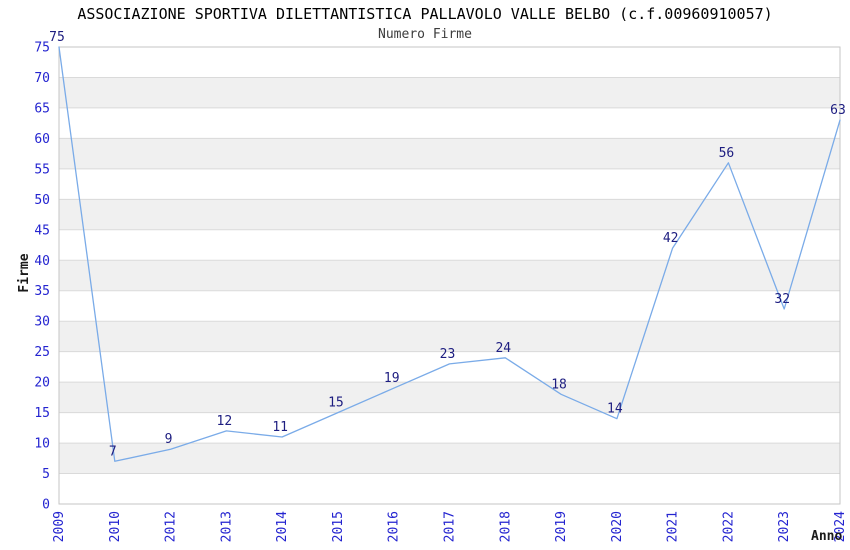 This screenshot has height=550, width=850. What do you see at coordinates (503, 348) in the screenshot?
I see `data-point-label: 24` at bounding box center [503, 348].